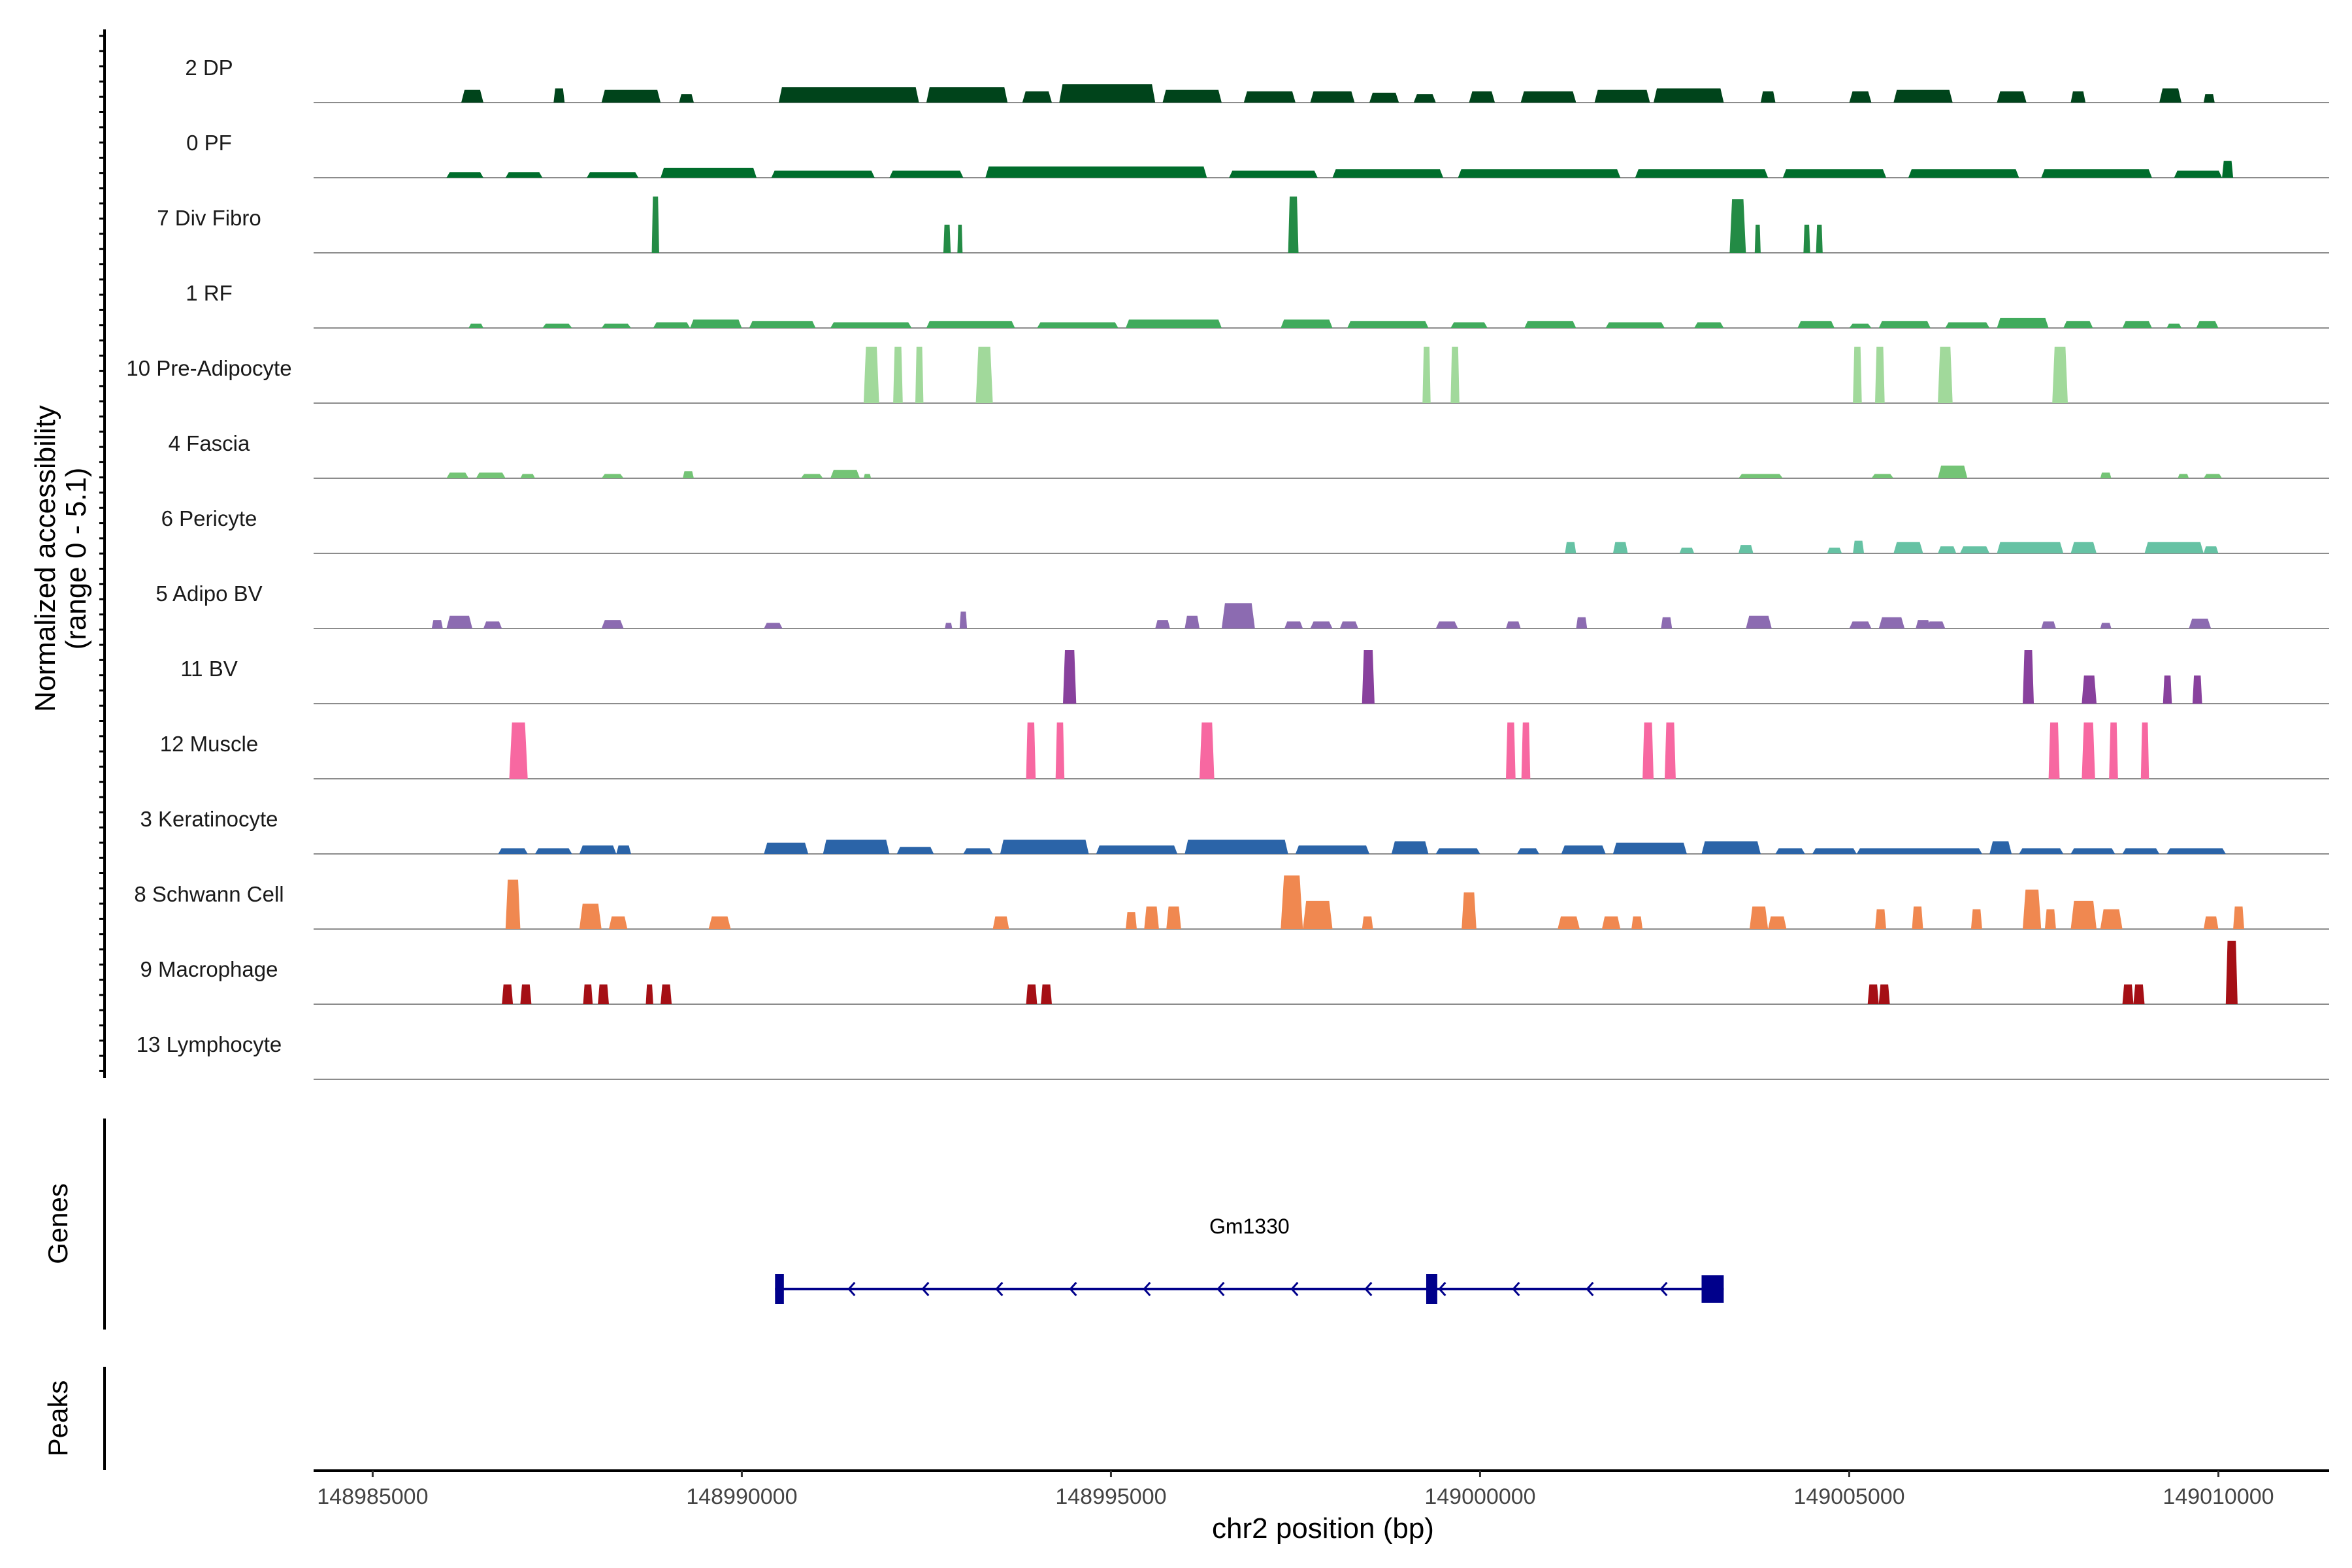 The width and height of the screenshot is (2352, 1568). I want to click on track-label: 3 Keratinocyte, so click(209, 819).